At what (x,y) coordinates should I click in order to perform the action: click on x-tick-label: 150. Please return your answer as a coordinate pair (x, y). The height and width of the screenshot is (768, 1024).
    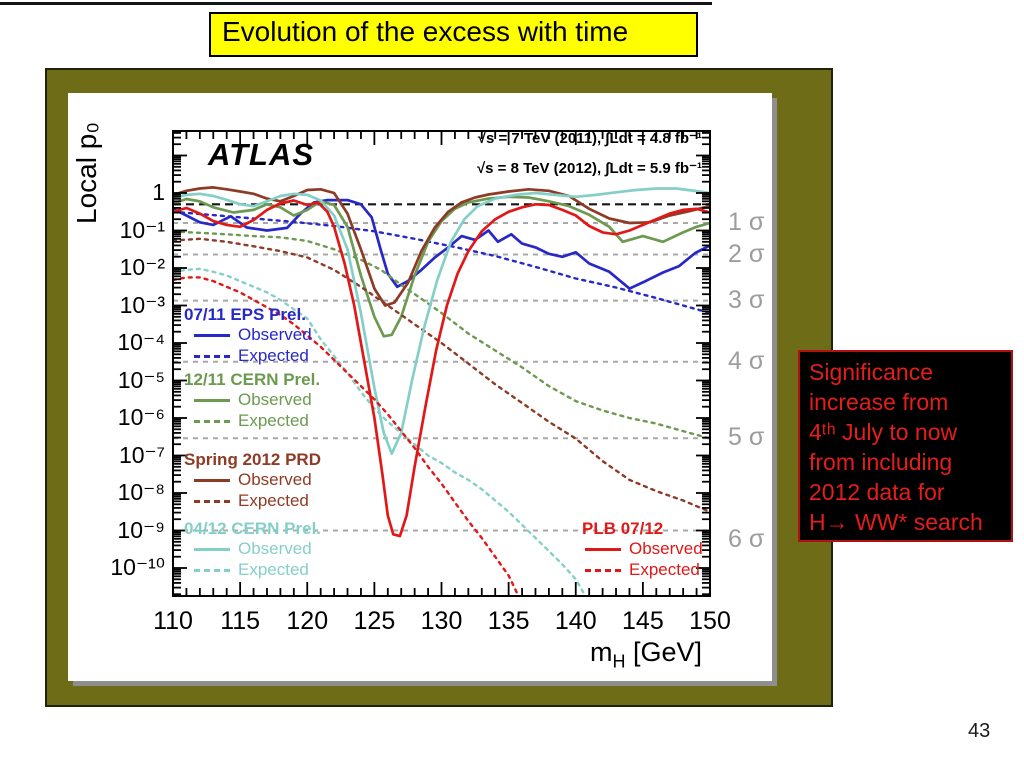
    Looking at the image, I should click on (710, 621).